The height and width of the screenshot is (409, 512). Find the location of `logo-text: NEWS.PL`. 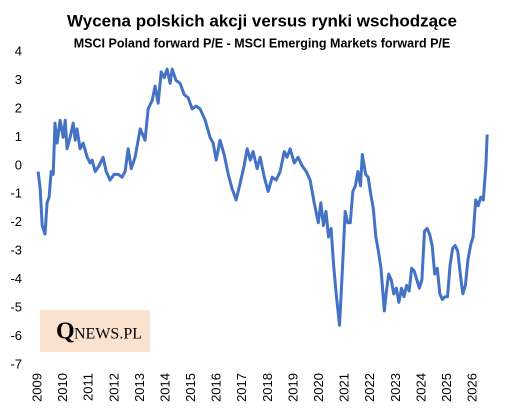

logo-text: NEWS.PL is located at coordinates (108, 334).